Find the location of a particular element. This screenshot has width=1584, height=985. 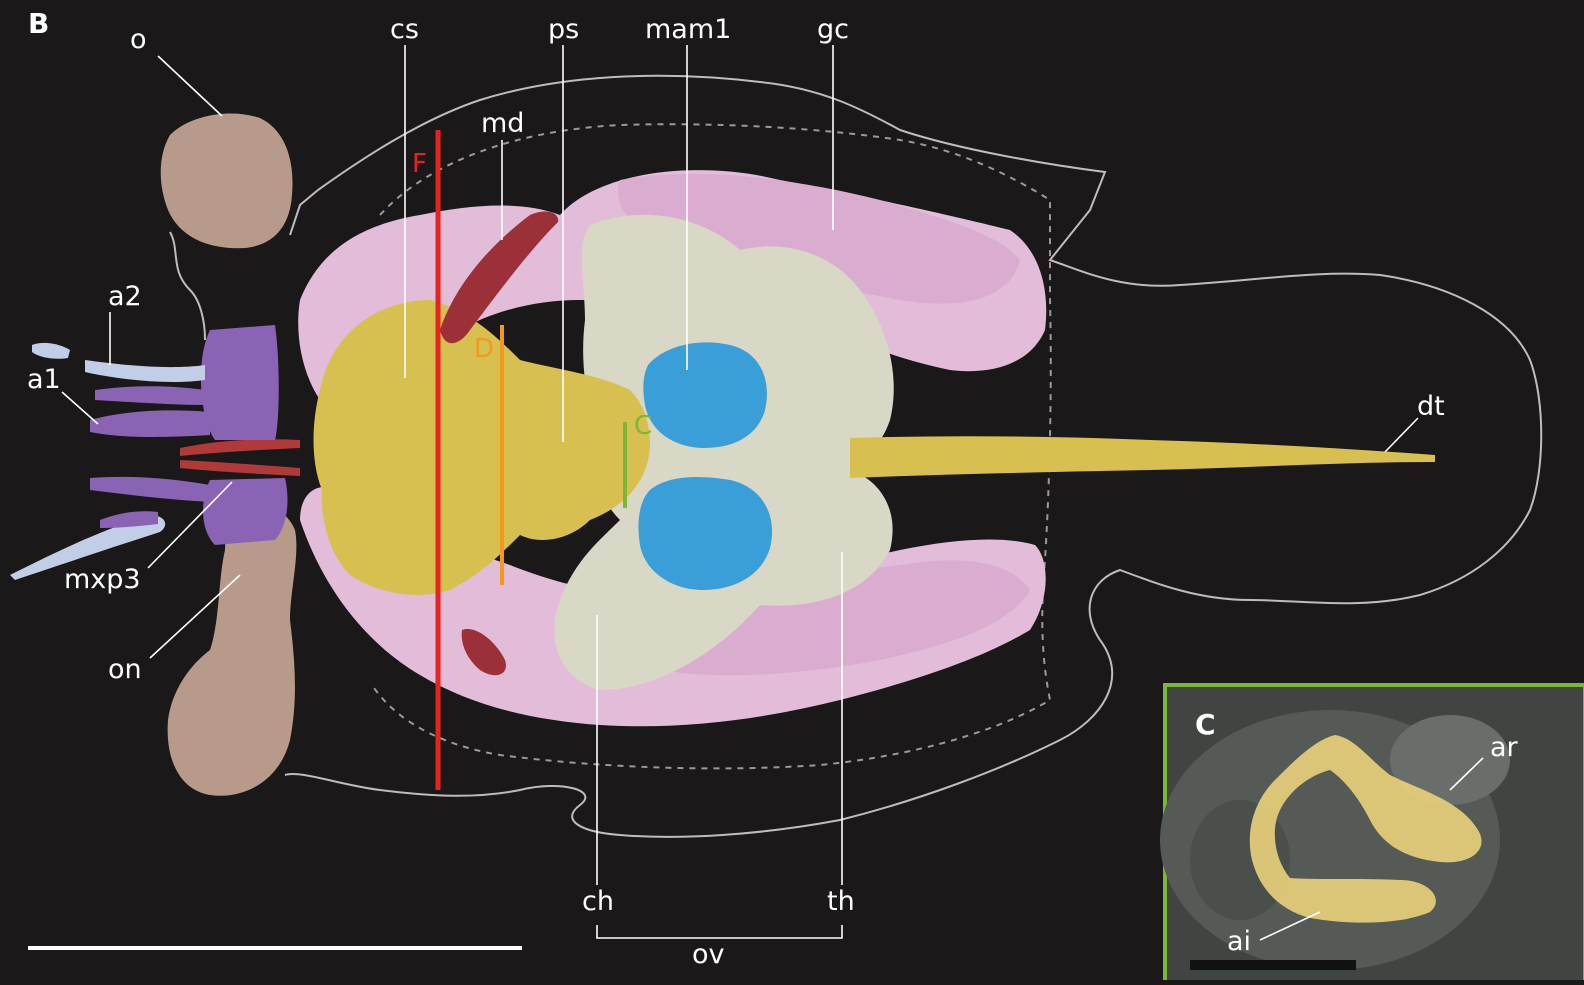

mam1-structures is located at coordinates (705, 466).